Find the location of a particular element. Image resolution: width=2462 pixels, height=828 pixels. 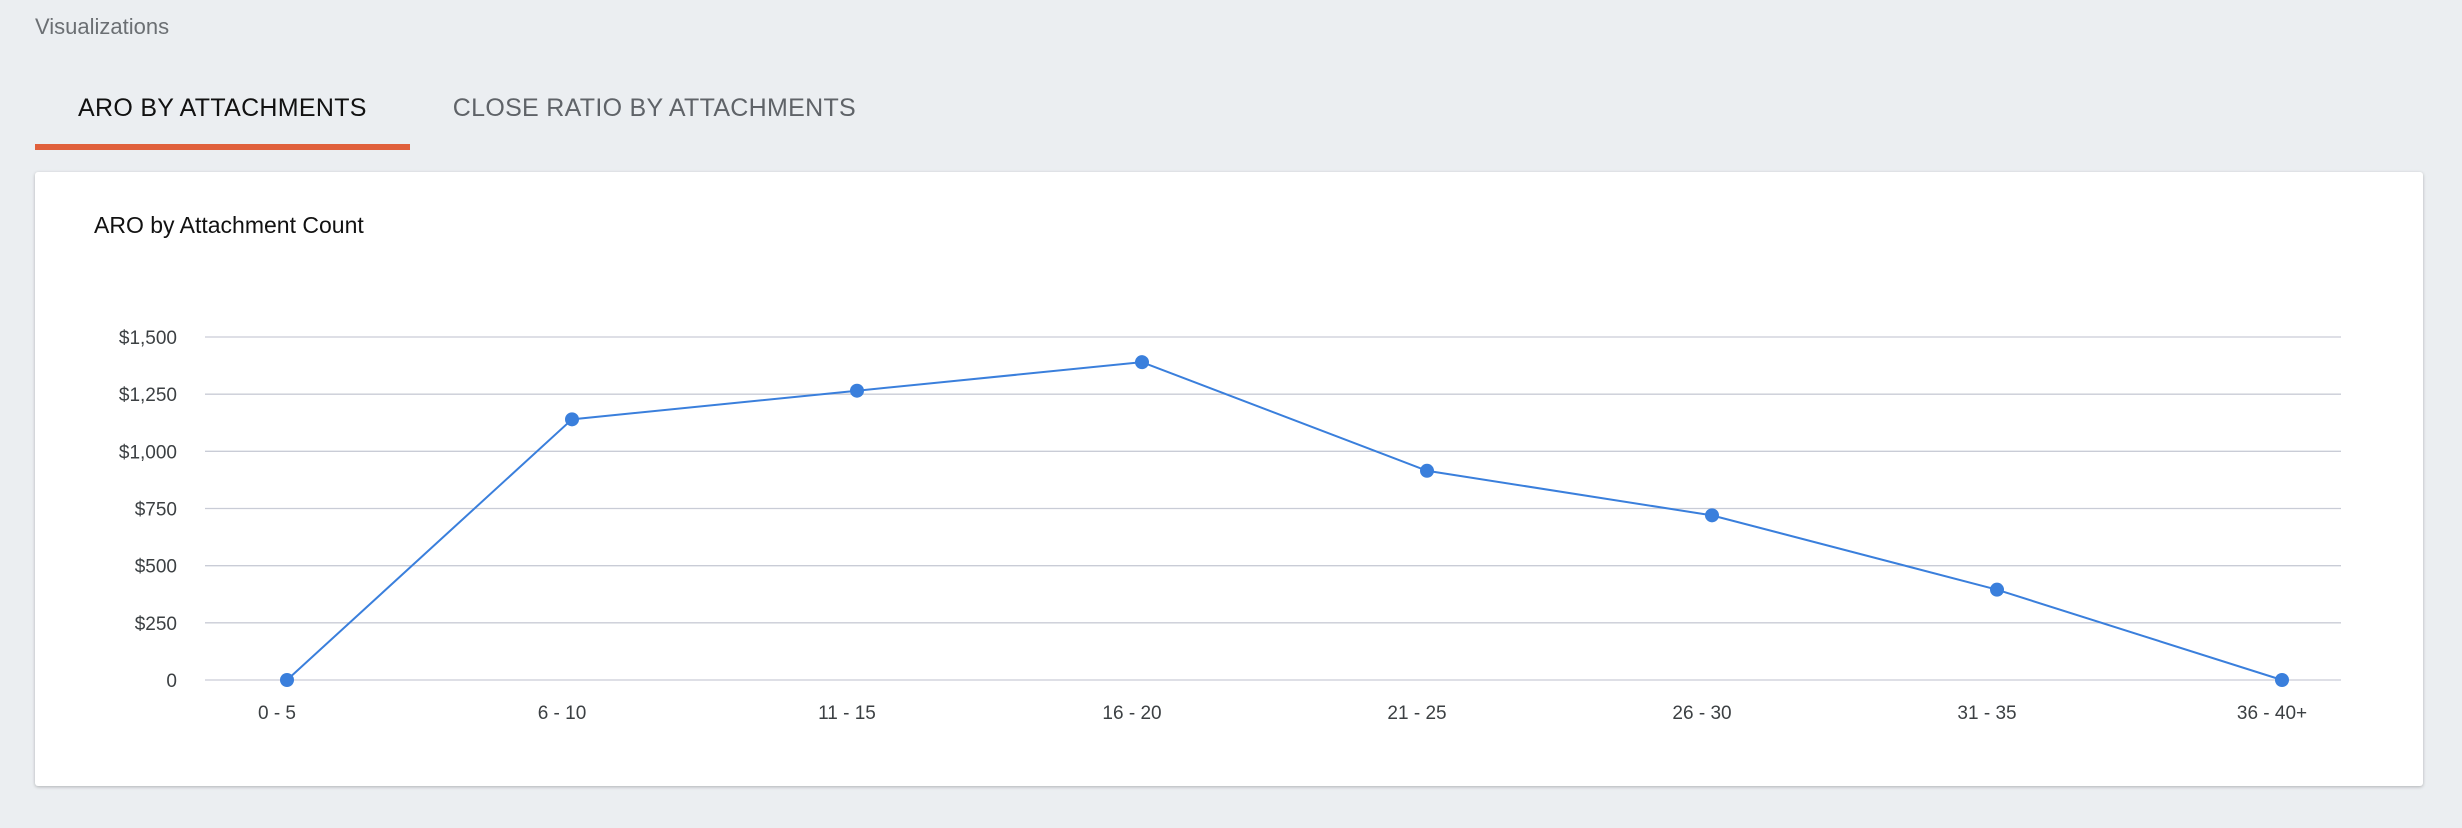

tab-label: CLOSE RATIO BY ATTACHMENTS is located at coordinates (654, 108).